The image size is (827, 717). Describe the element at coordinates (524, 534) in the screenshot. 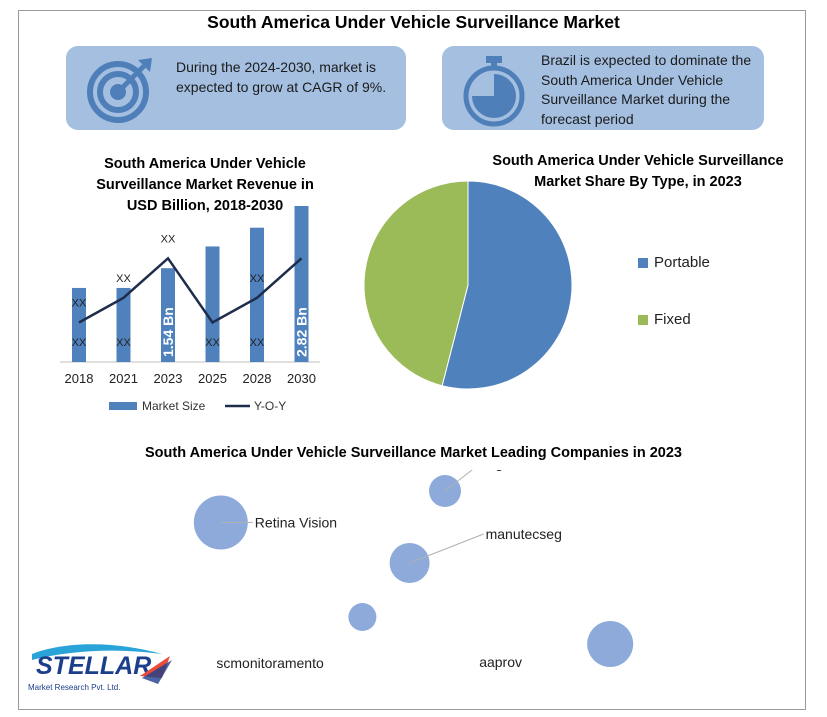

I see `company-label-manutecseg: manutecseg` at that location.